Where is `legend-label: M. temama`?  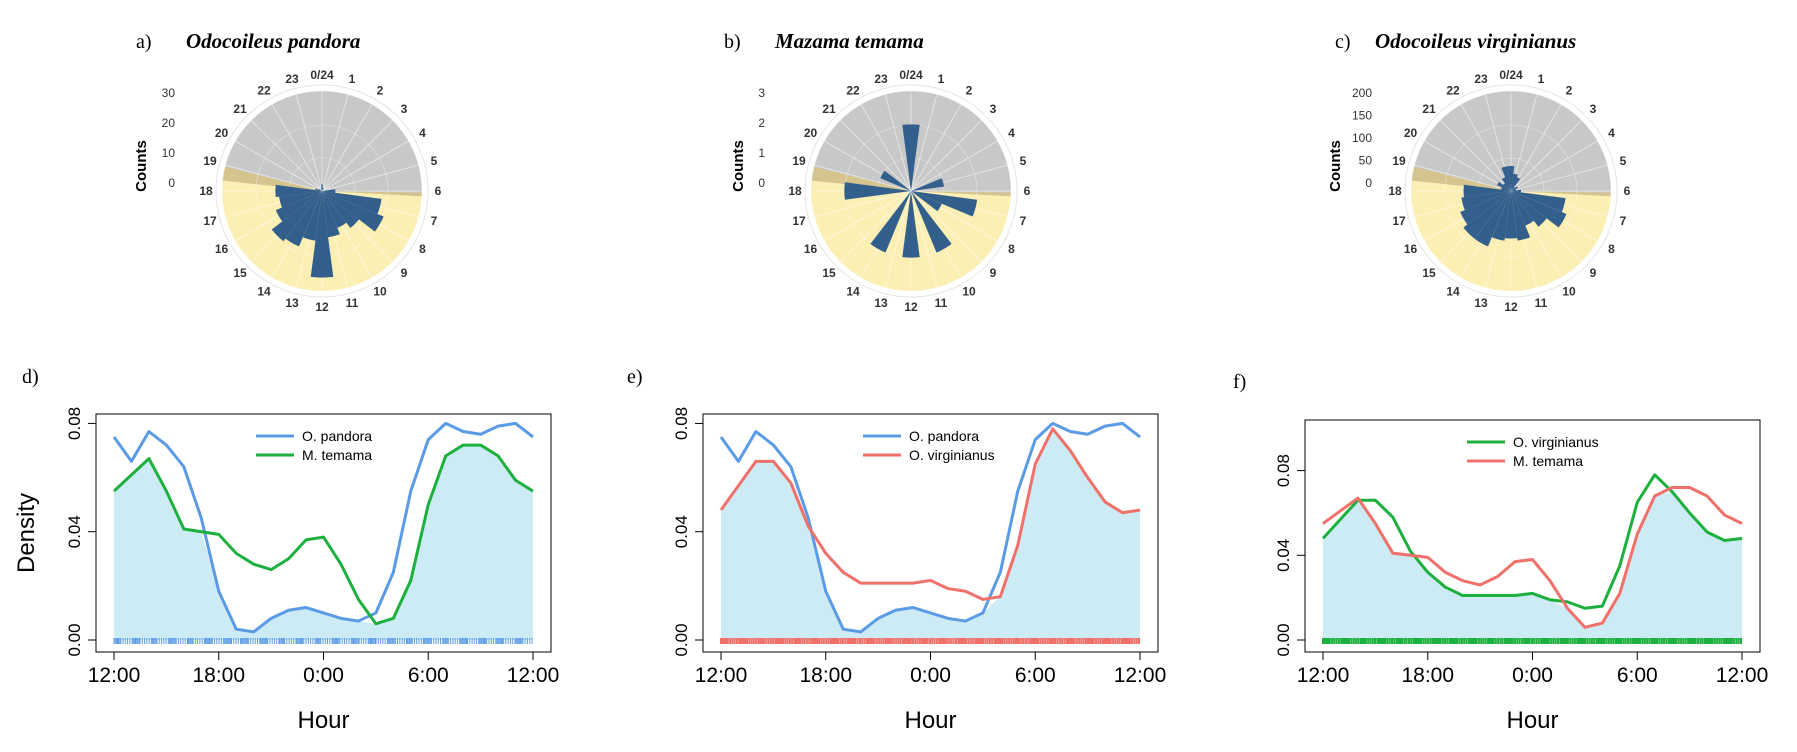
legend-label: M. temama is located at coordinates (337, 455).